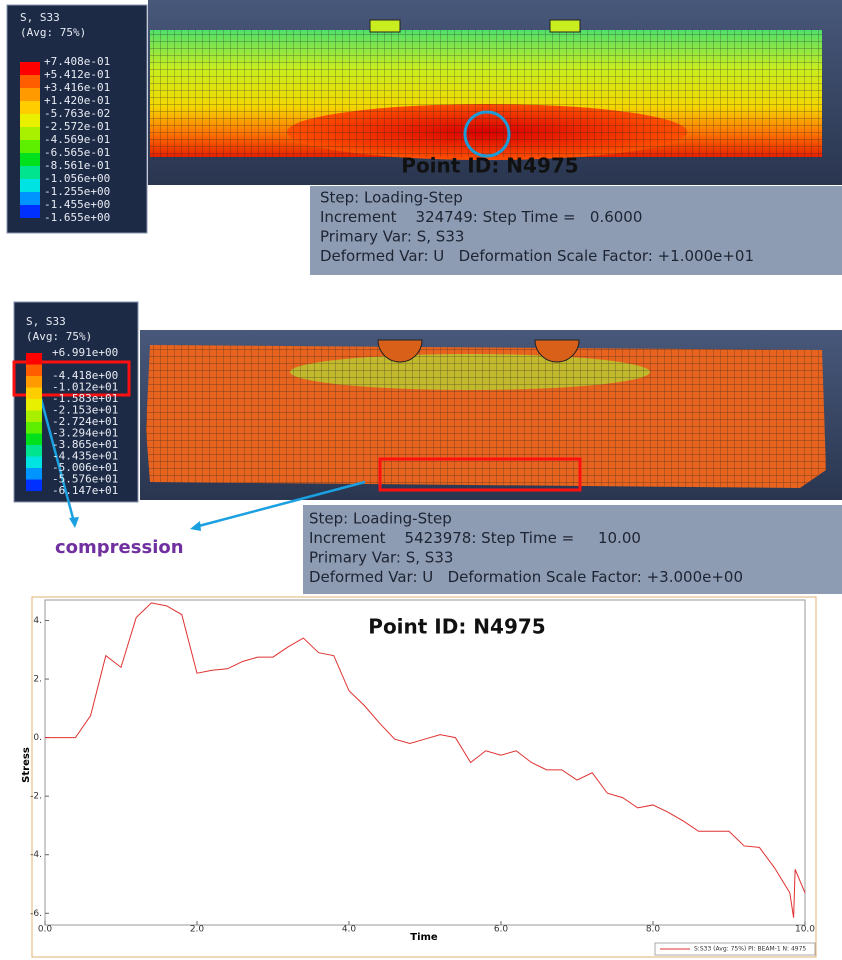  Describe the element at coordinates (487, 134) in the screenshot. I see `point-marker` at that location.